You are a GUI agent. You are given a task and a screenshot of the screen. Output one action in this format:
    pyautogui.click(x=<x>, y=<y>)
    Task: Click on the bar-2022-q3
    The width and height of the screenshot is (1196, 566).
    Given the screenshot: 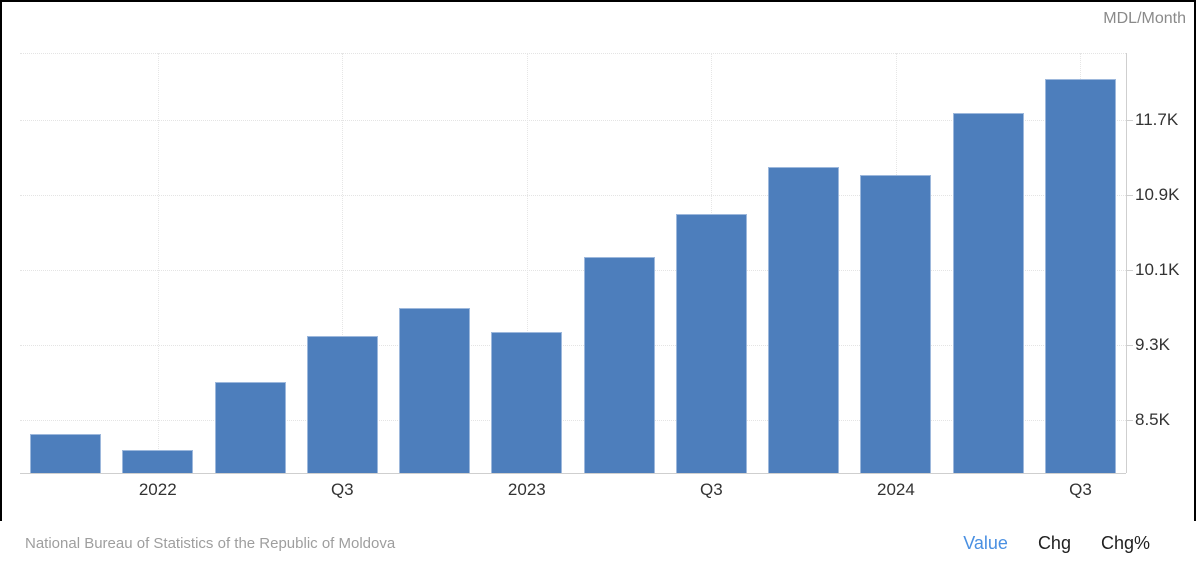 What is the action you would take?
    pyautogui.click(x=342, y=404)
    